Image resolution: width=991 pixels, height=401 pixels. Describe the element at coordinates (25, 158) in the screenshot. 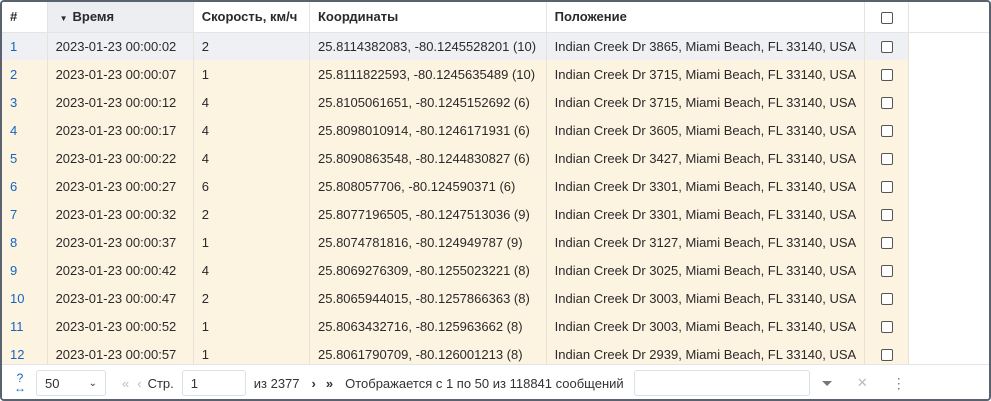

I see `row-index: 5` at that location.